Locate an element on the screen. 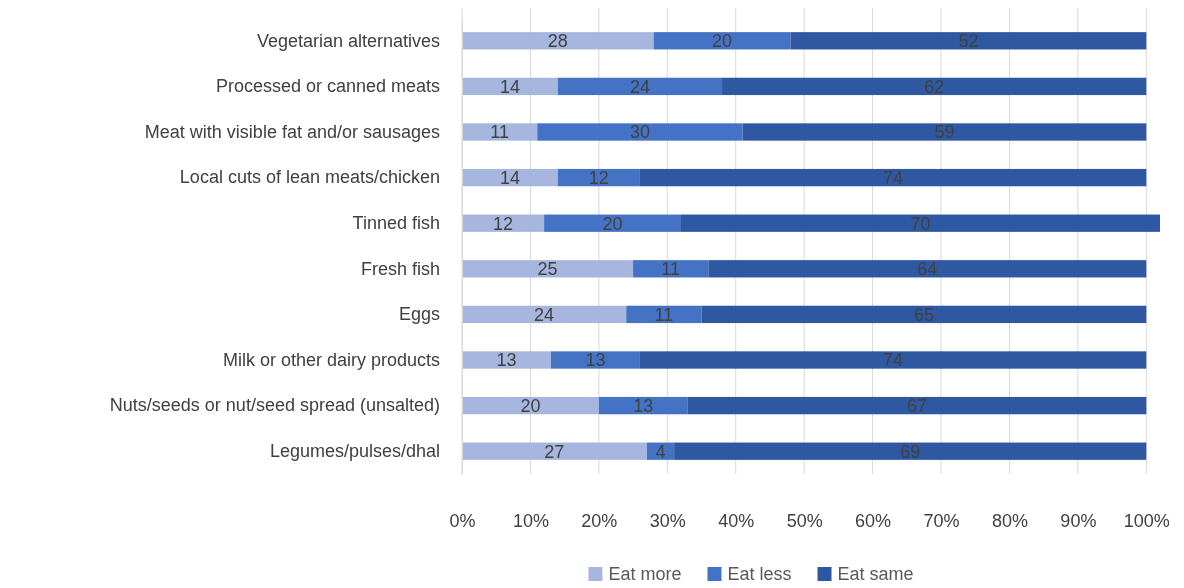  data-label: 62 is located at coordinates (934, 86).